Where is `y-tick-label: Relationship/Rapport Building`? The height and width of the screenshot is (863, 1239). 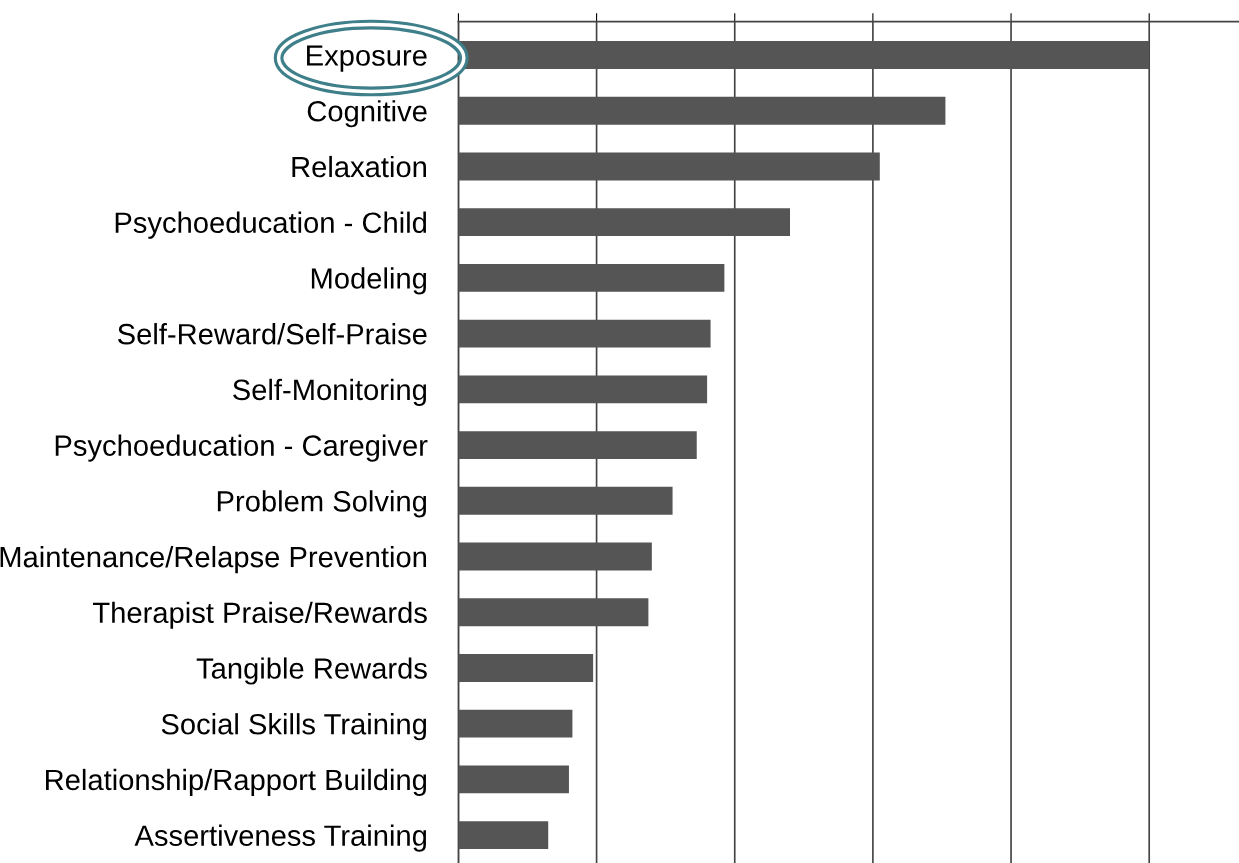 y-tick-label: Relationship/Rapport Building is located at coordinates (236, 782).